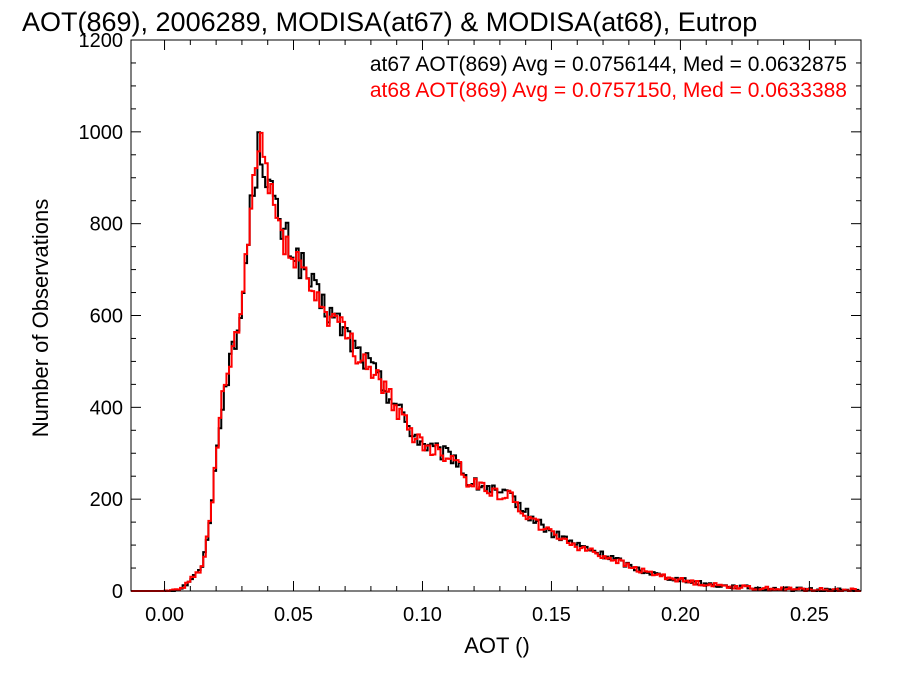 This screenshot has height=675, width=900. I want to click on x-tick-label: 0.25, so click(809, 615).